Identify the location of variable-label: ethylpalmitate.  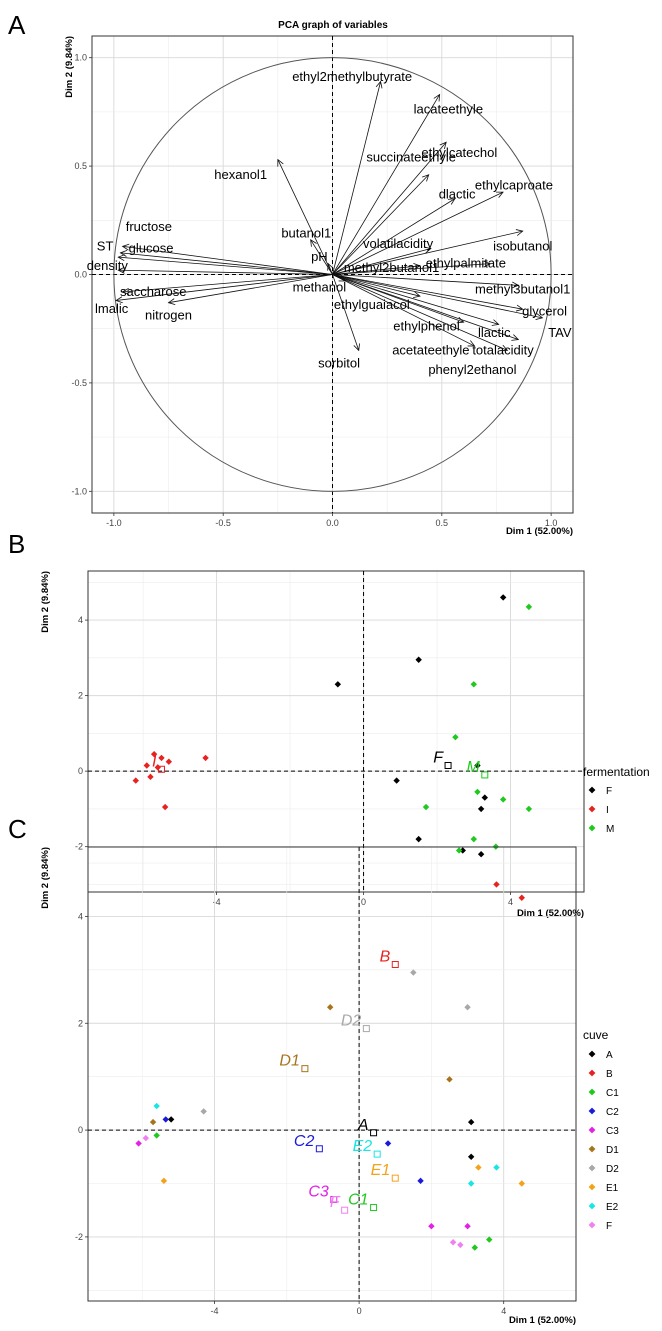
(466, 263).